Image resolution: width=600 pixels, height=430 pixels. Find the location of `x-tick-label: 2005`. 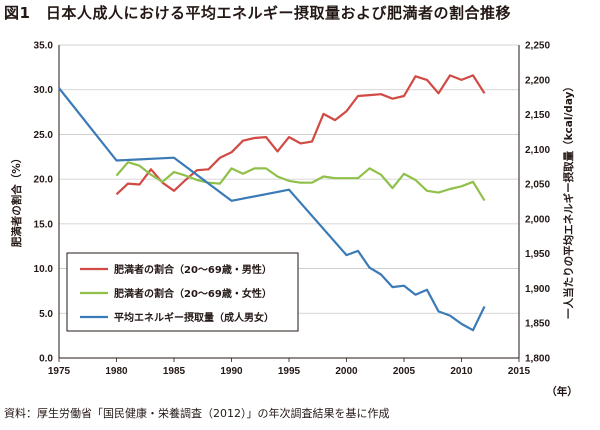

x-tick-label: 2005 is located at coordinates (404, 371).